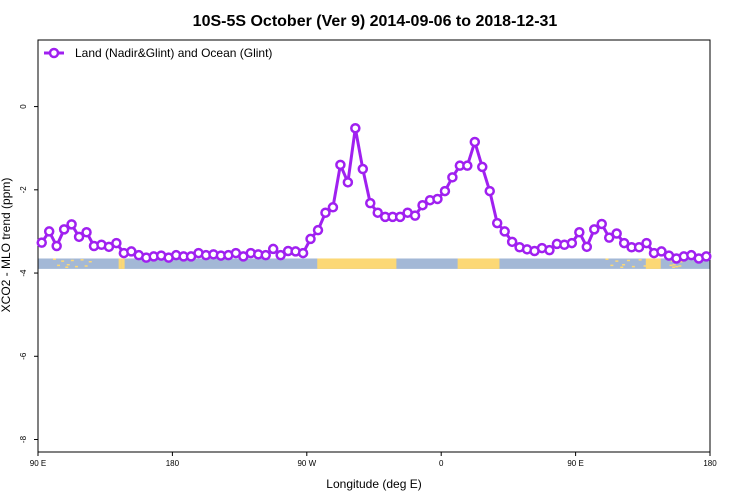 The image size is (750, 500). What do you see at coordinates (173, 53) in the screenshot?
I see `legend-label: Land (Nadir&Glint) and Ocean (Glint)` at bounding box center [173, 53].